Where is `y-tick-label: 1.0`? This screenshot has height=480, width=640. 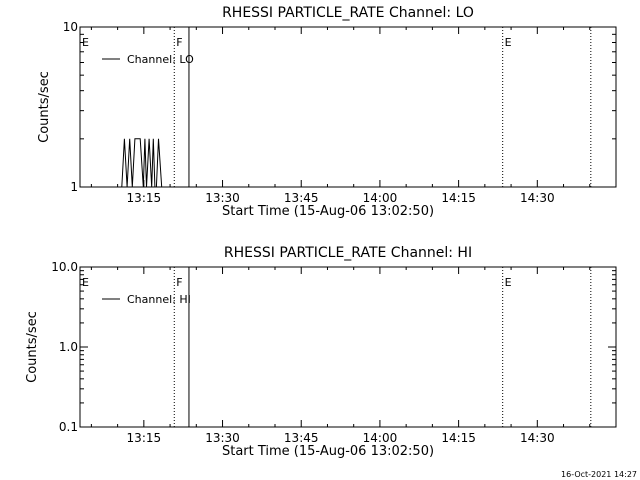
y-tick-label: 1.0 is located at coordinates (68, 347).